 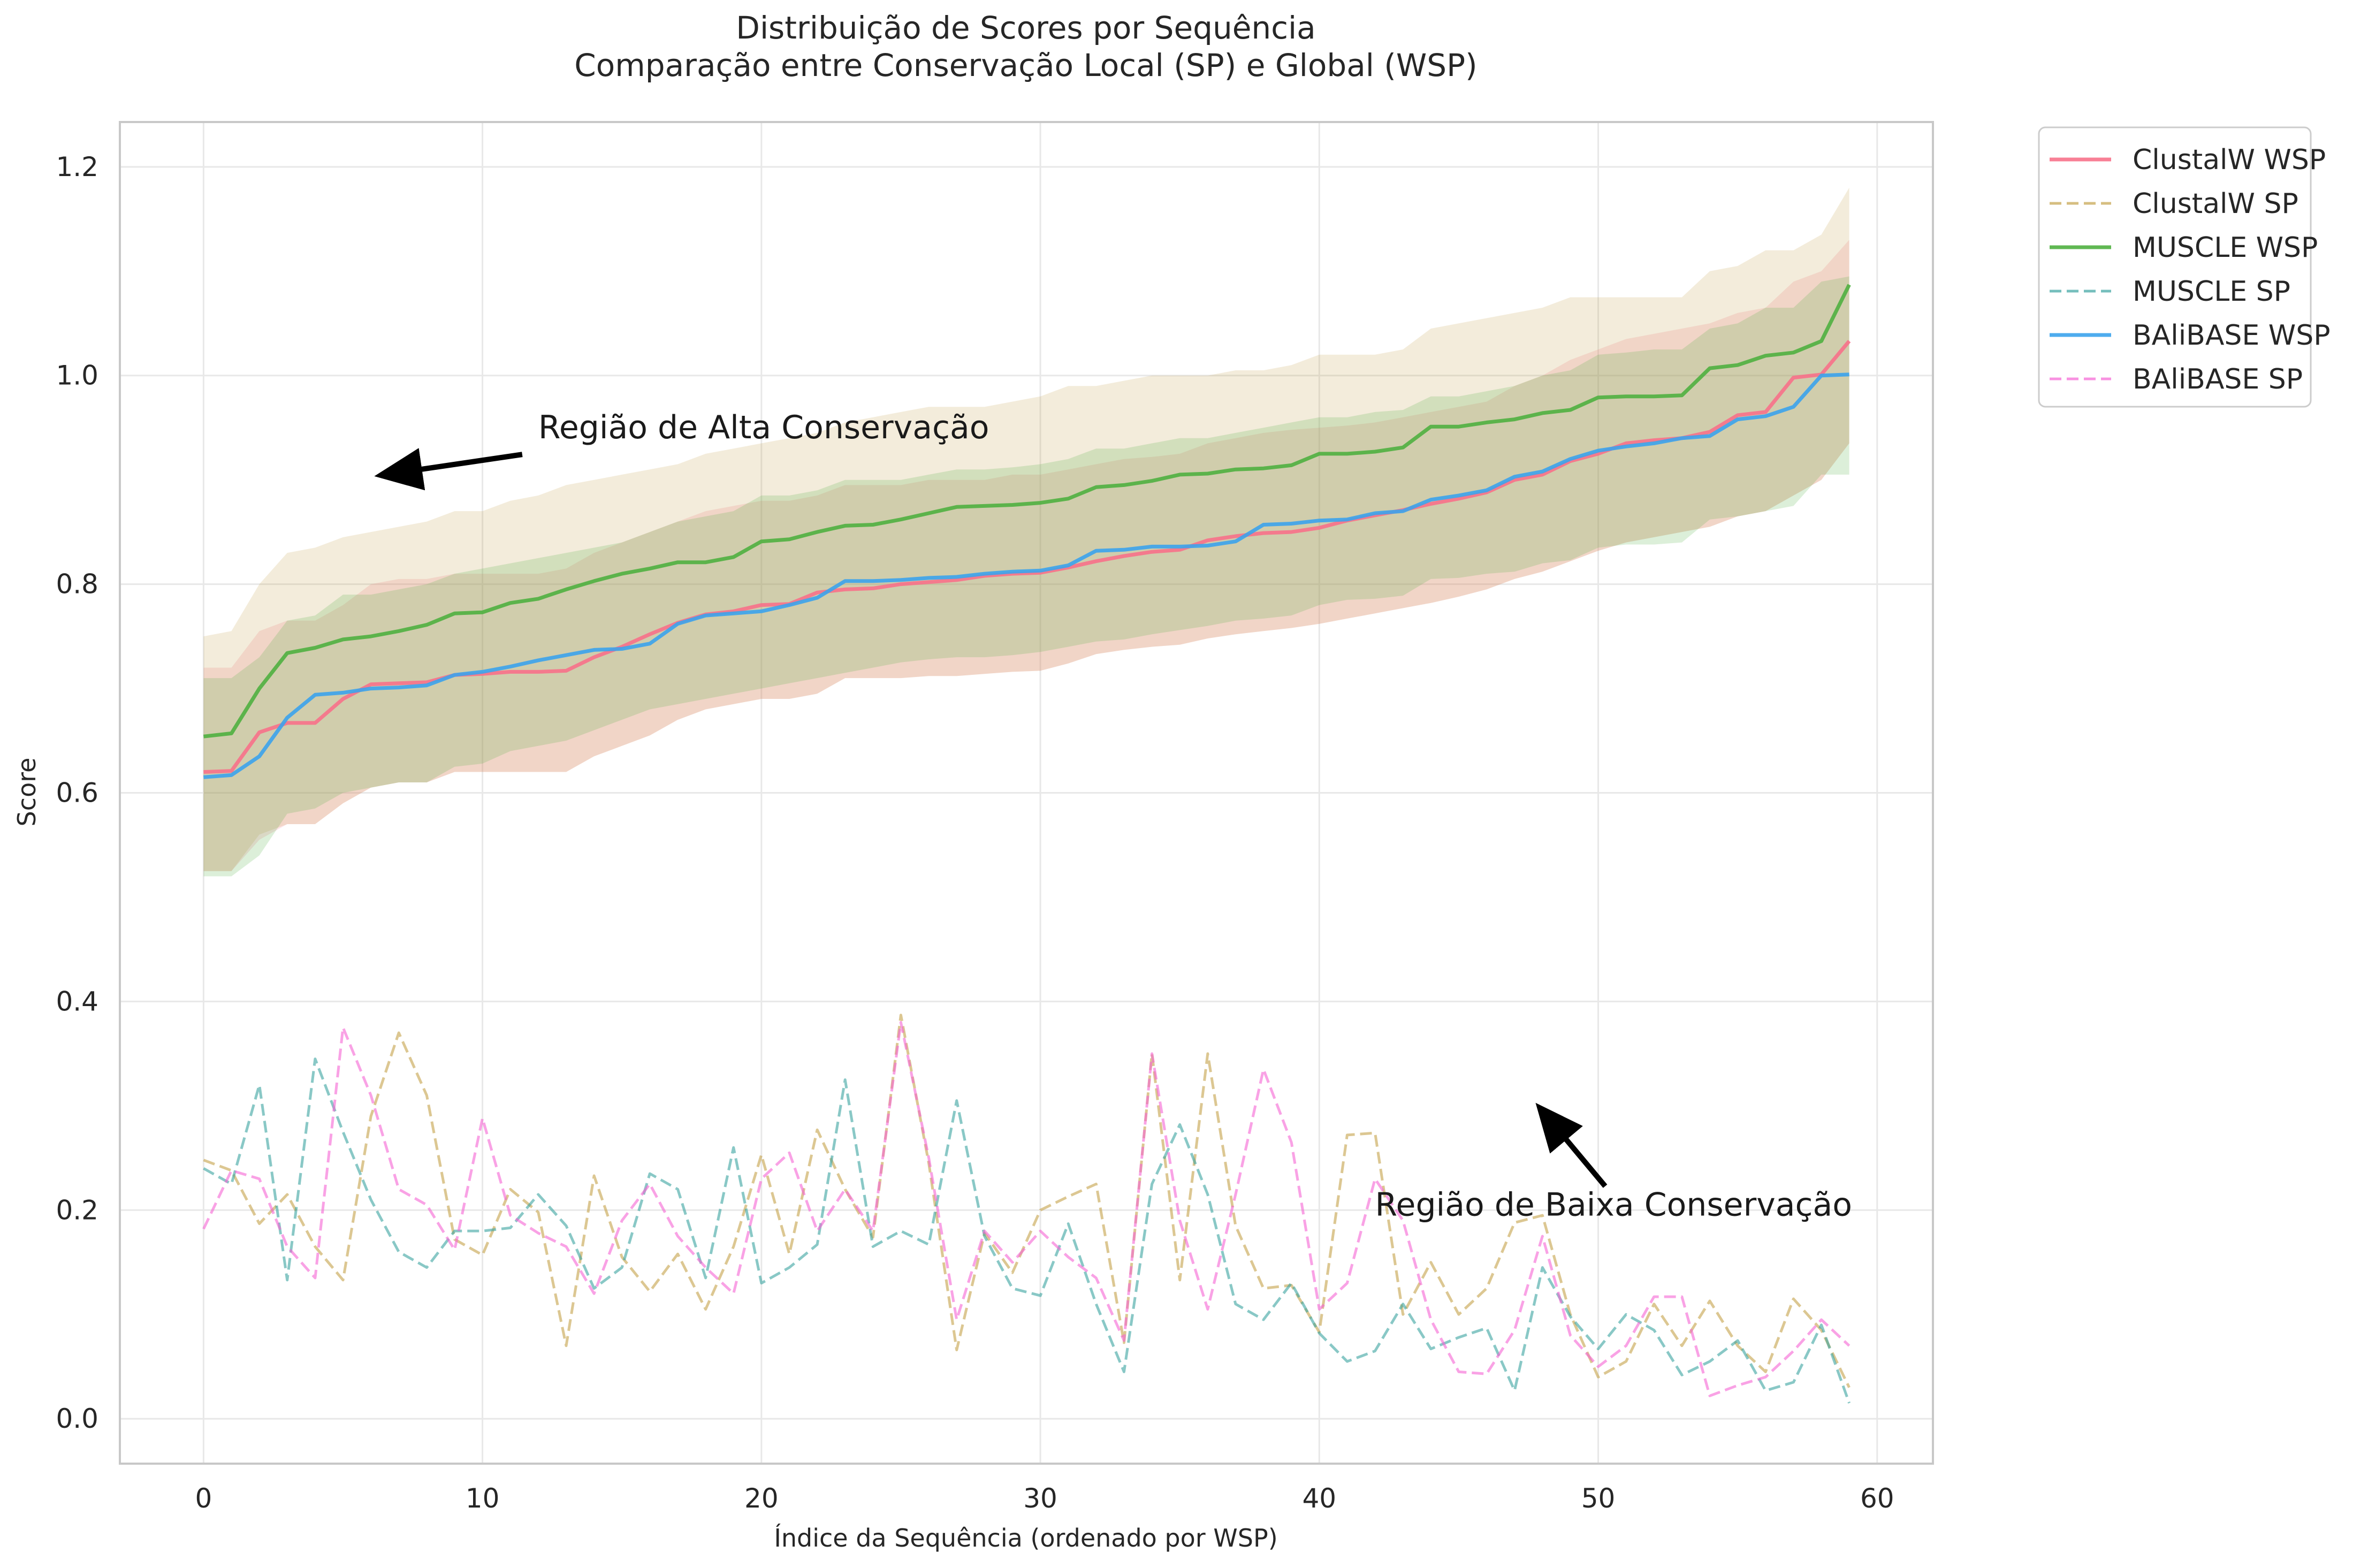 I want to click on y-tick-label: 0.6, so click(x=77, y=793).